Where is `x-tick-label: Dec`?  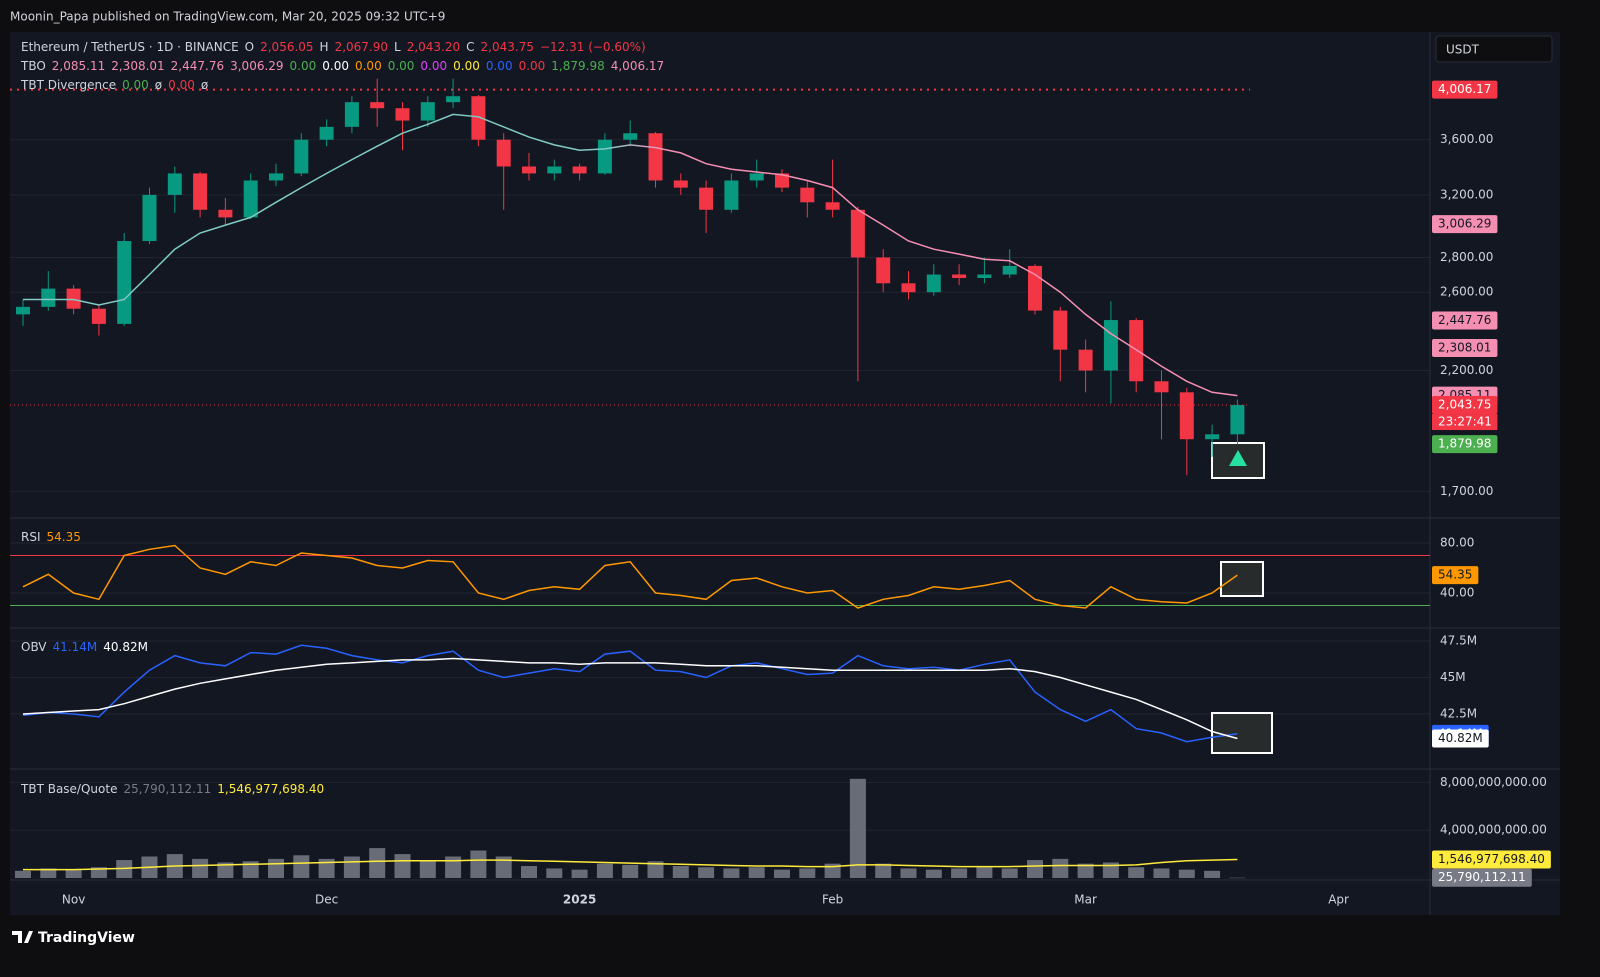 x-tick-label: Dec is located at coordinates (326, 900).